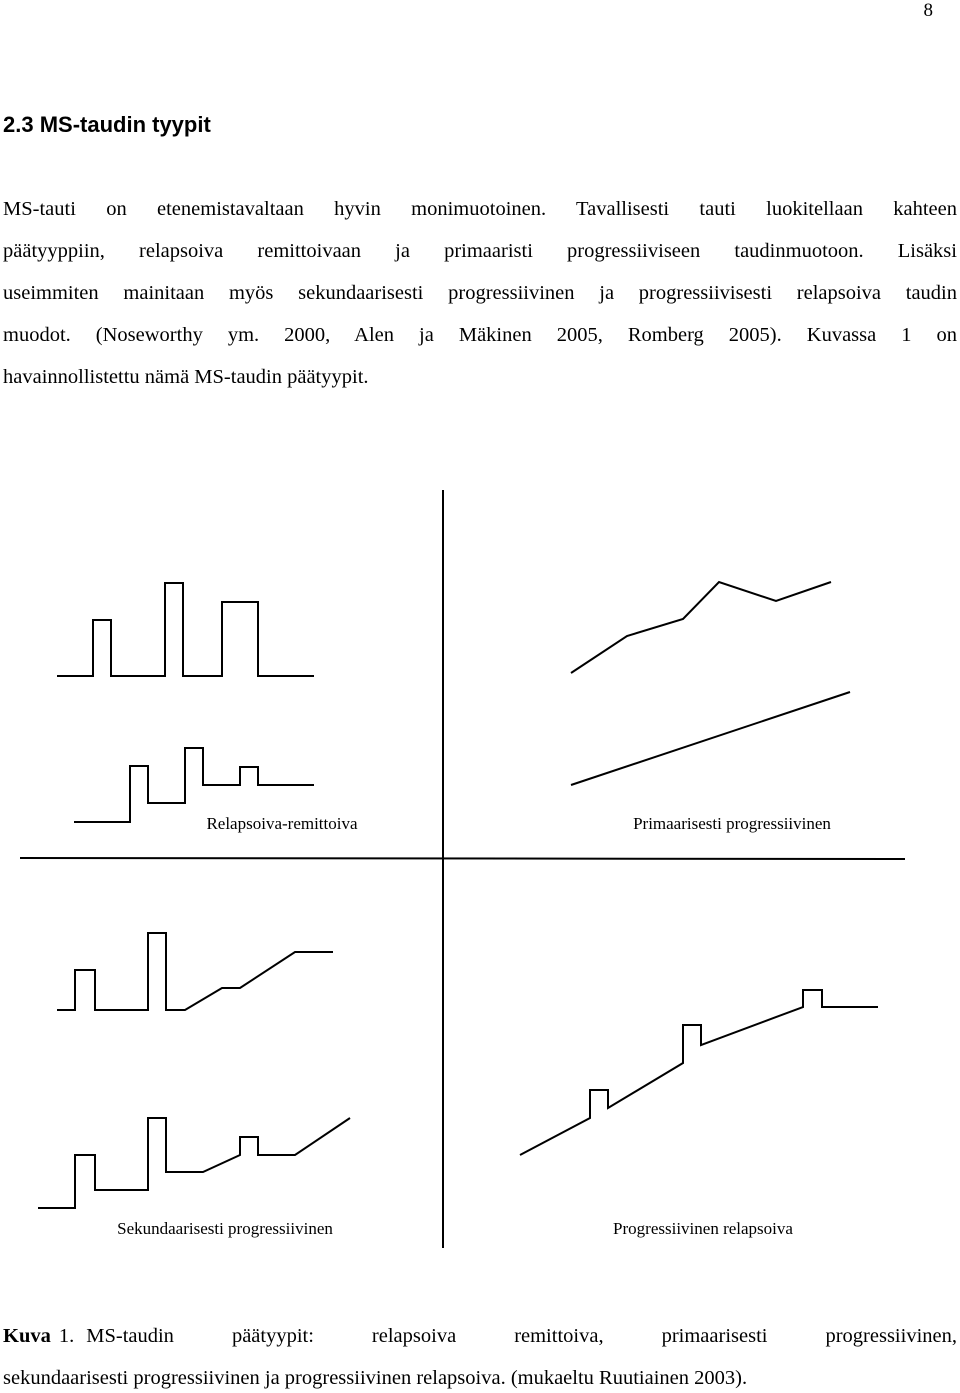 The height and width of the screenshot is (1393, 960). I want to click on caption-label: Kuva, so click(27, 1336).